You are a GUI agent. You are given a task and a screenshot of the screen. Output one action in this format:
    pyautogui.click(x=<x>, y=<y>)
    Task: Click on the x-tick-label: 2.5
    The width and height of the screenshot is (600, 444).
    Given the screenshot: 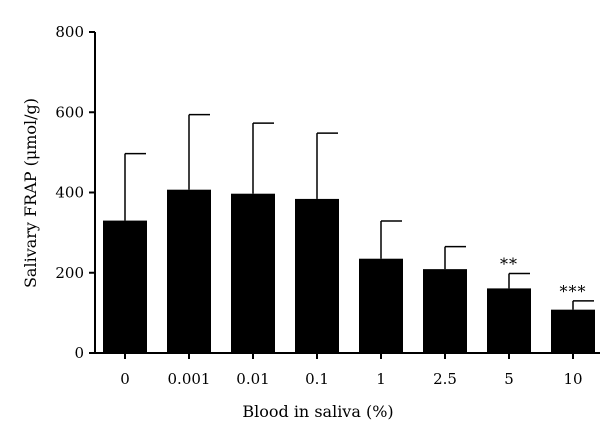 What is the action you would take?
    pyautogui.click(x=445, y=379)
    